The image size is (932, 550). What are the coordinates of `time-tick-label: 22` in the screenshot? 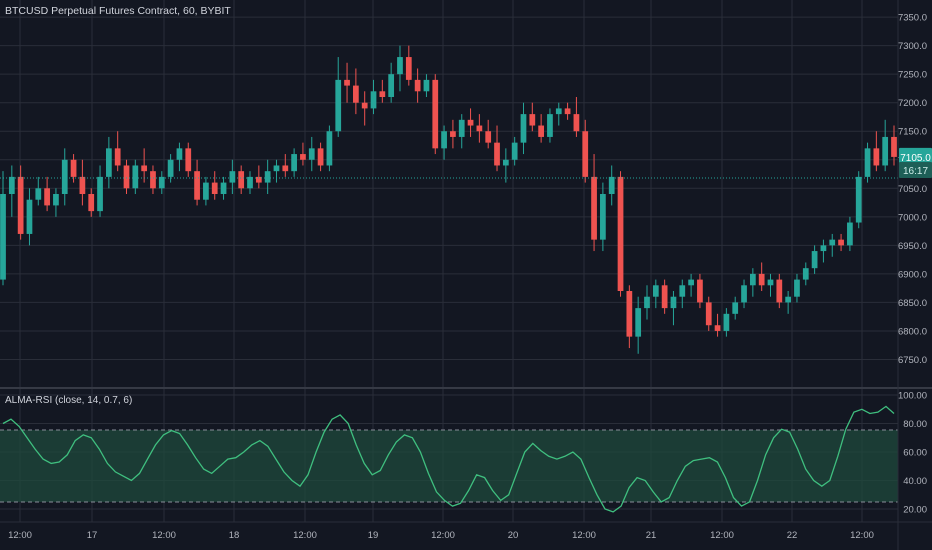 It's located at (792, 535).